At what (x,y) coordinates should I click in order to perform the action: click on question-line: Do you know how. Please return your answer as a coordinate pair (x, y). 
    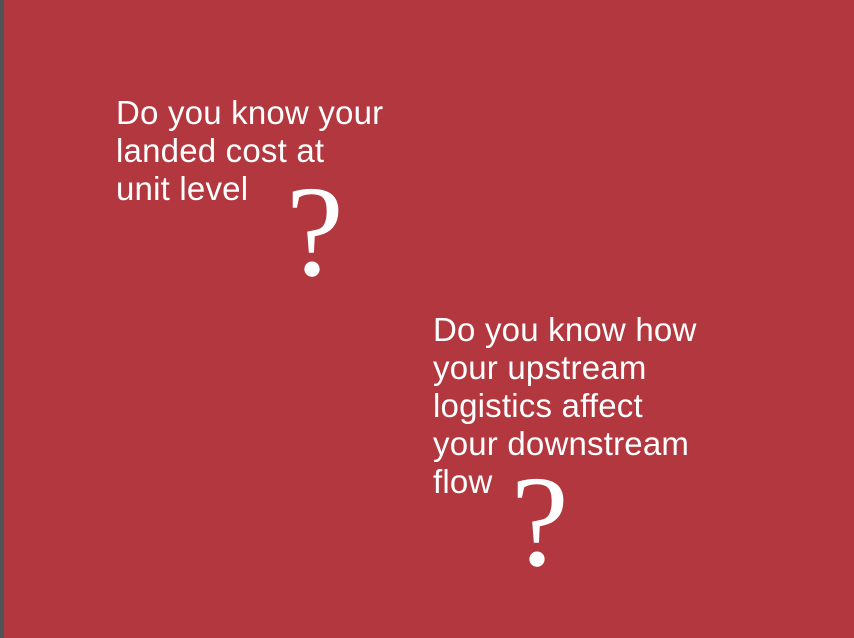
    Looking at the image, I should click on (565, 329).